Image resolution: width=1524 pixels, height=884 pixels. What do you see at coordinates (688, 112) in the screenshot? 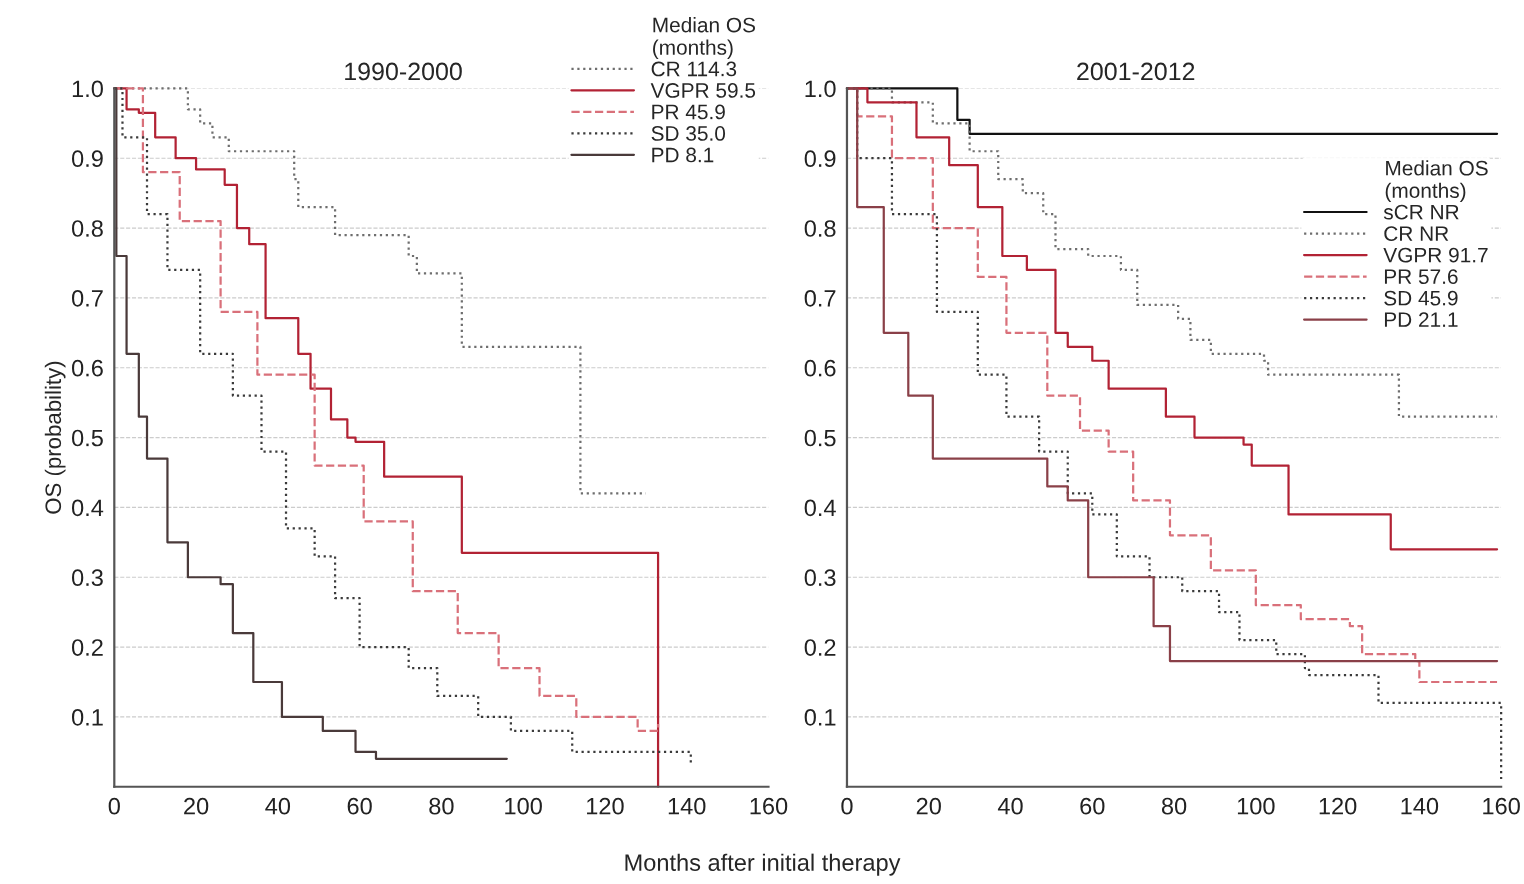
I see `legend-label: PR 45.9` at bounding box center [688, 112].